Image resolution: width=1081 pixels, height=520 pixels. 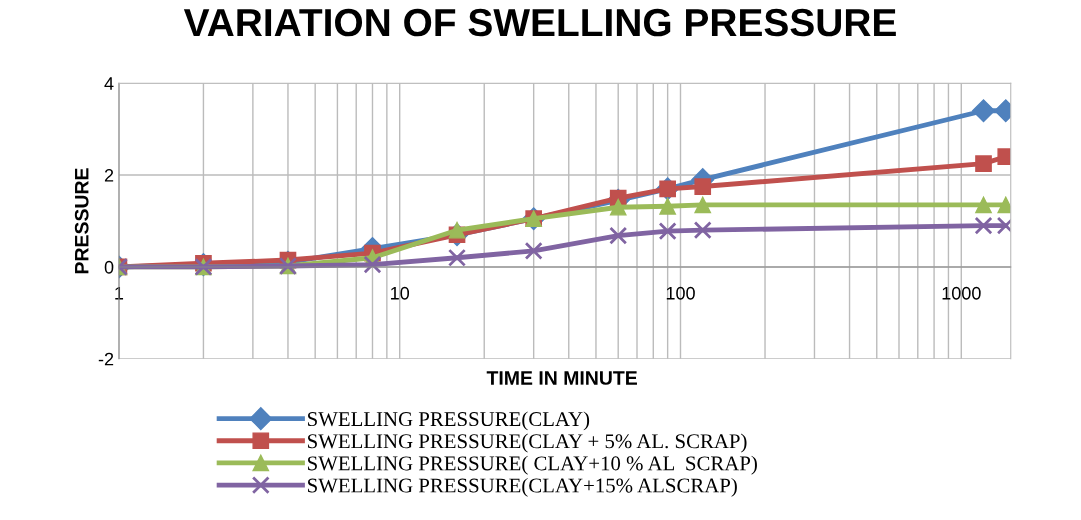 What do you see at coordinates (119, 293) in the screenshot?
I see `x-tick-label: 1` at bounding box center [119, 293].